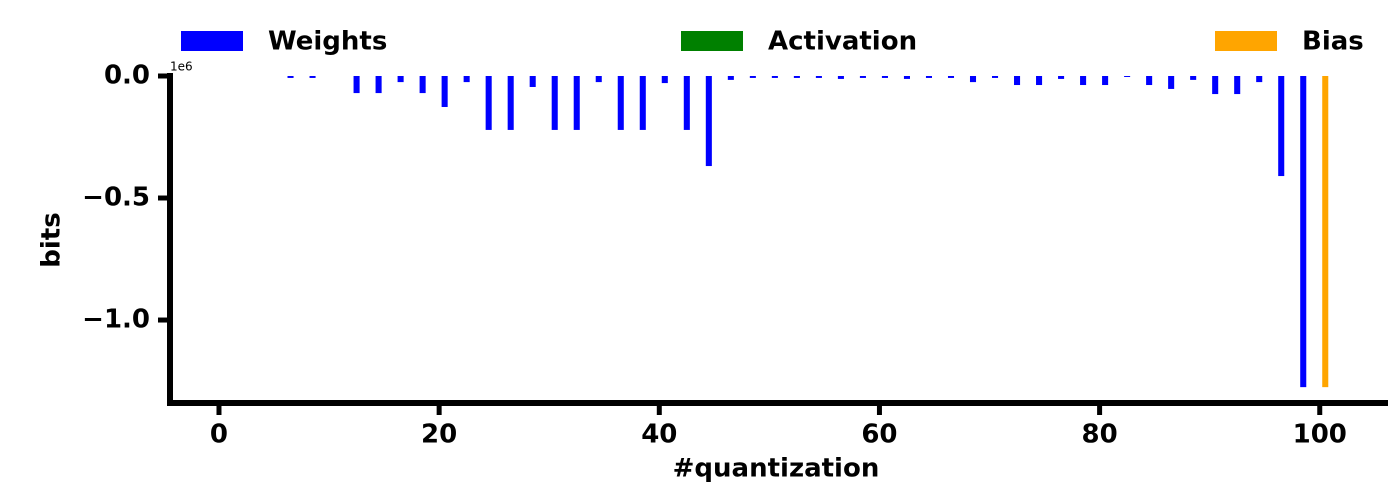 The image size is (1400, 500). I want to click on y-tick-label: −1.0, so click(116, 320).